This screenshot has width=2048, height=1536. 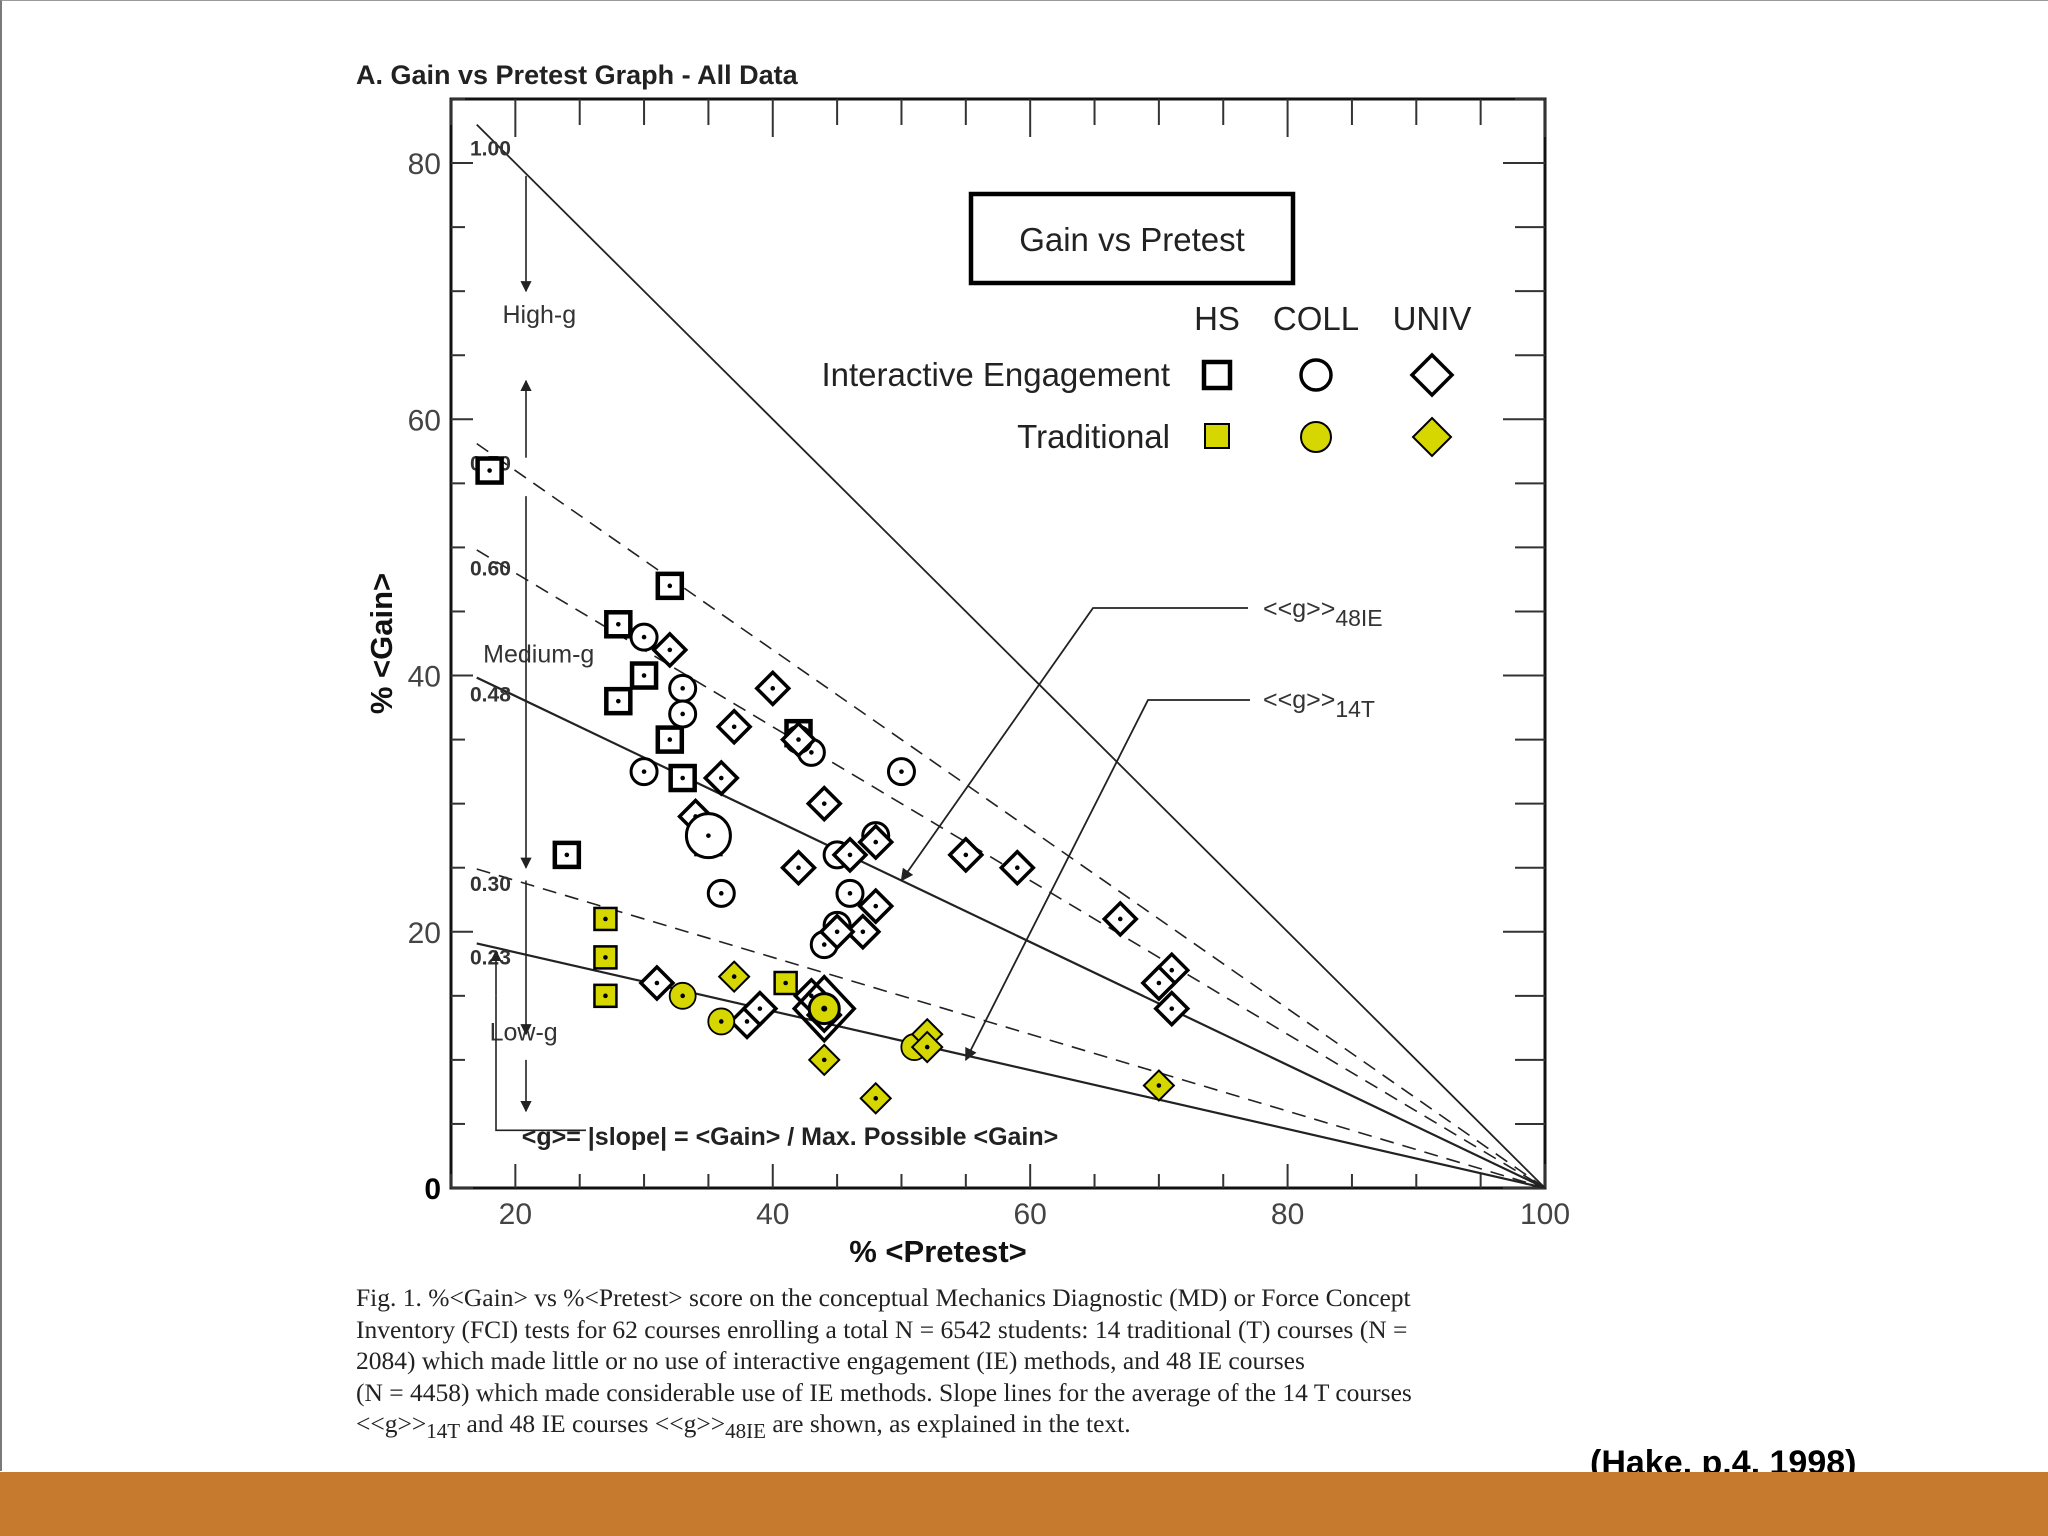 I want to click on callout-leader-14t, so click(x=1107, y=880).